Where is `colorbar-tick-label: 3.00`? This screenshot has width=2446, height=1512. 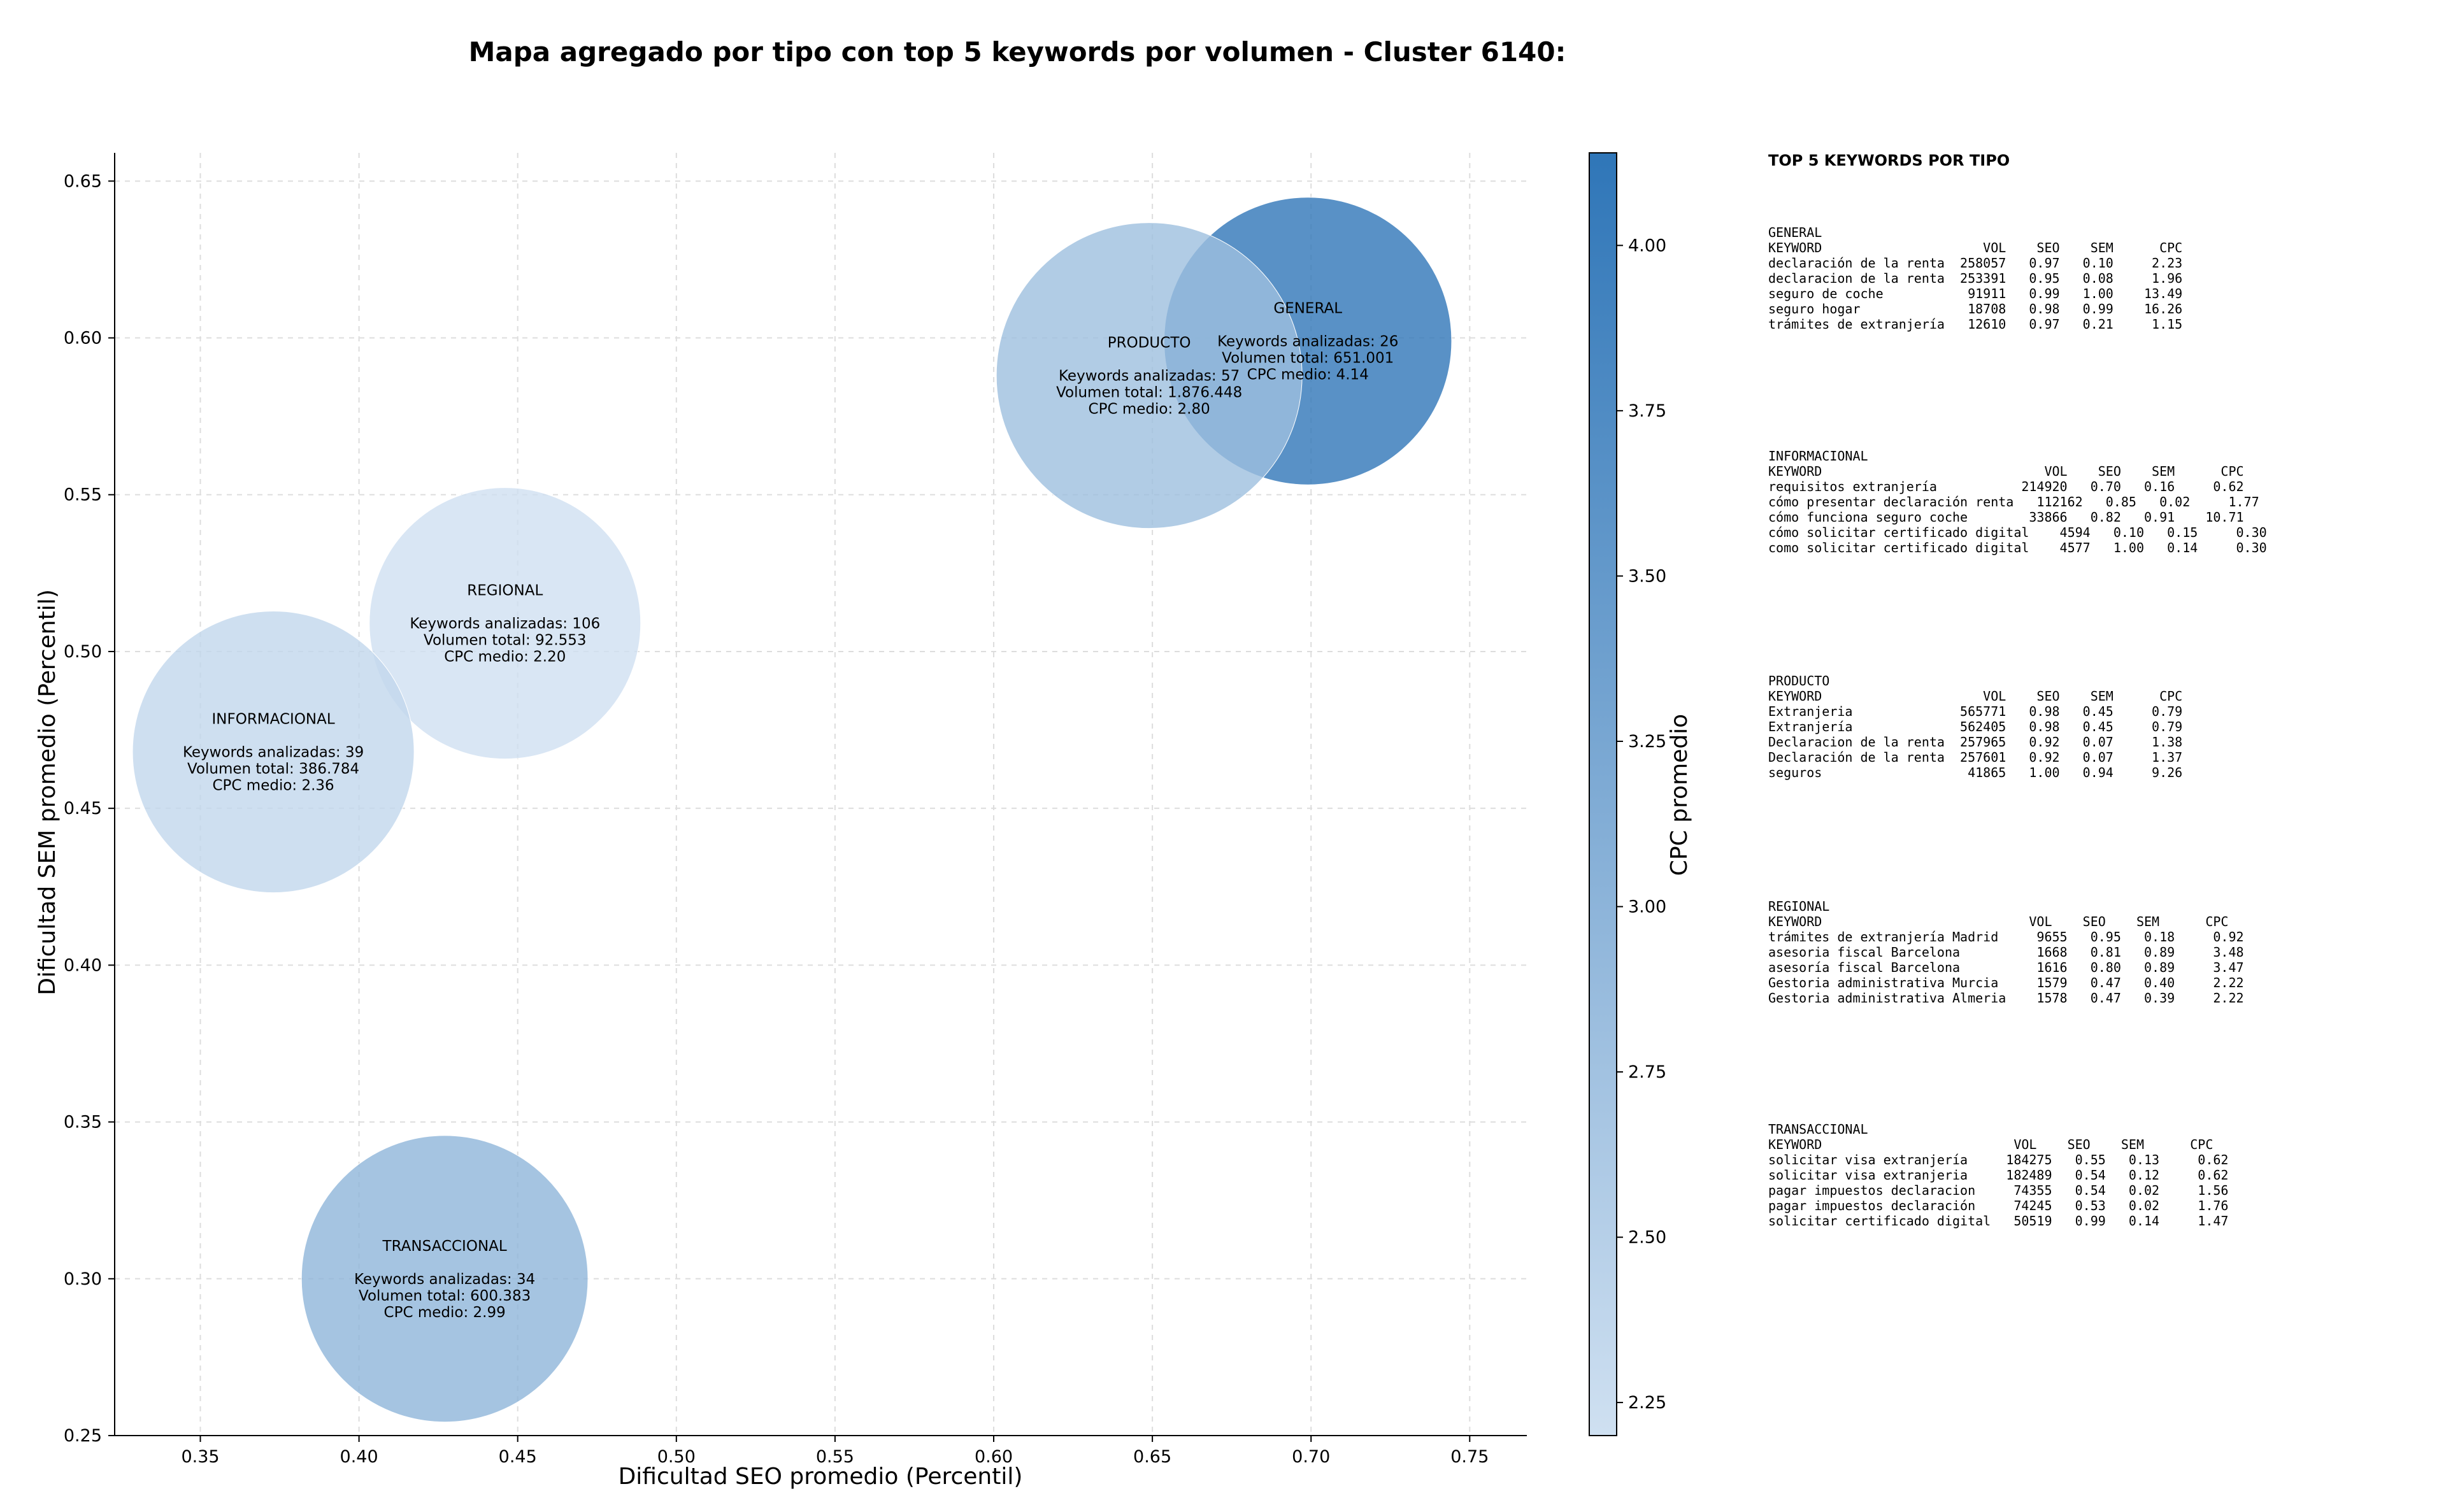 colorbar-tick-label: 3.00 is located at coordinates (1647, 906).